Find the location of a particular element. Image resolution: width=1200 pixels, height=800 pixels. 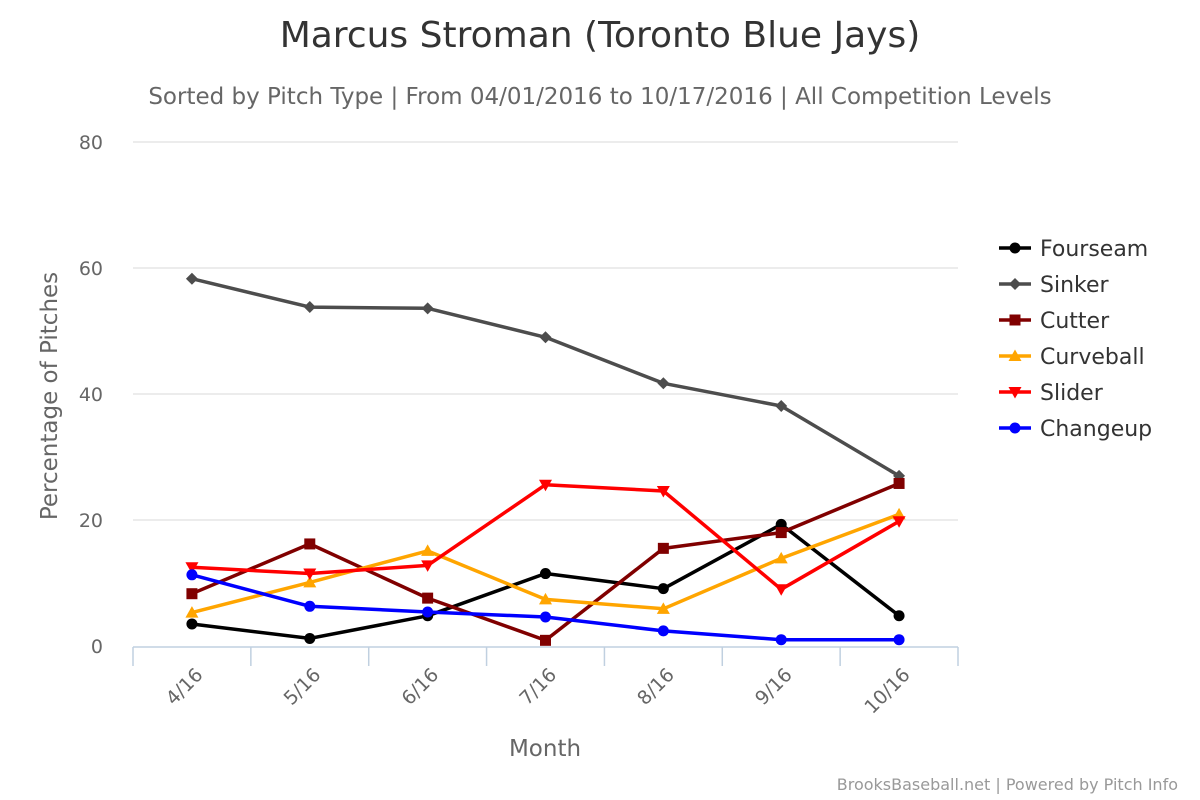

y-tick-label: 60 is located at coordinates (91, 269).